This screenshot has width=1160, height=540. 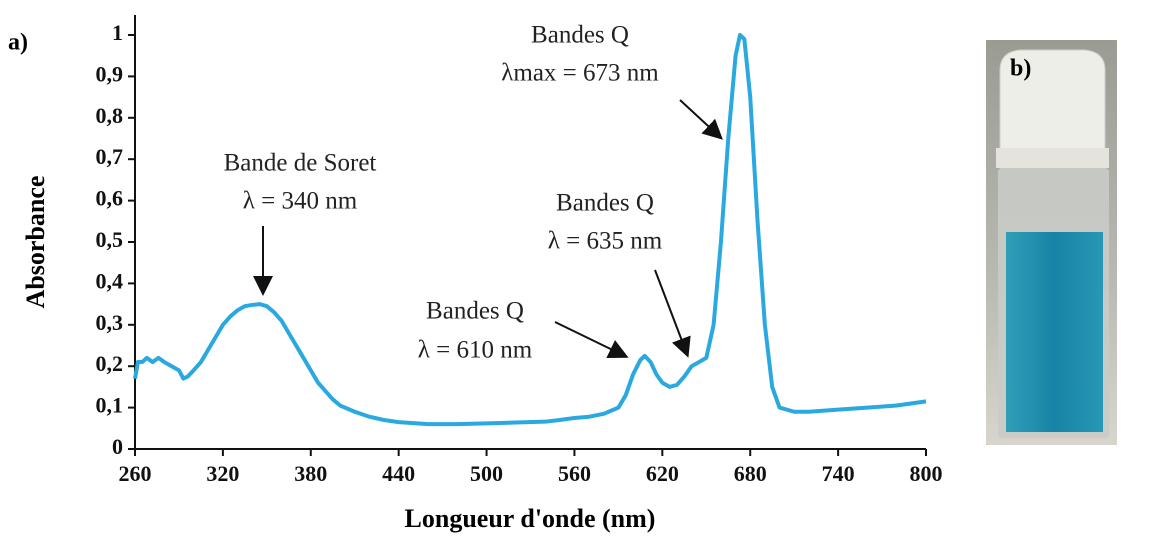 What do you see at coordinates (300, 163) in the screenshot?
I see `annotation: Bande de Soret` at bounding box center [300, 163].